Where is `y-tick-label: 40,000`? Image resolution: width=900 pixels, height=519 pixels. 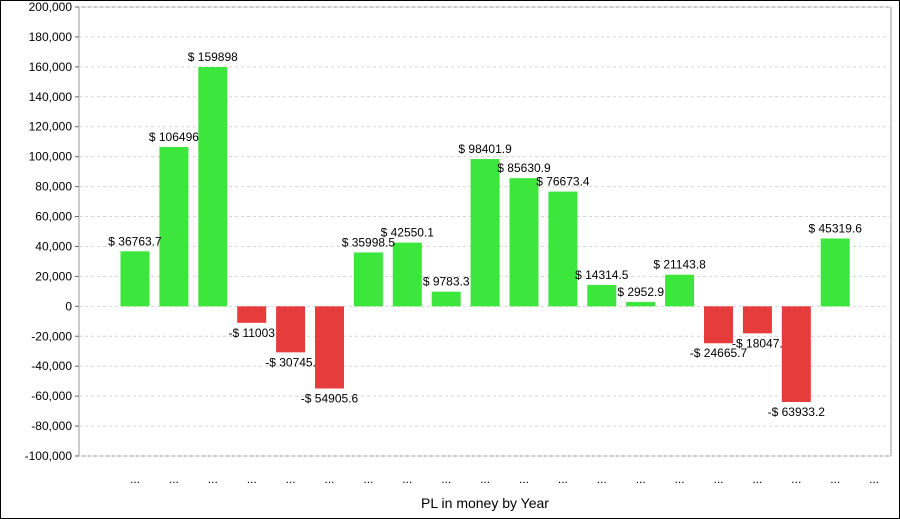
y-tick-label: 40,000 is located at coordinates (53, 246).